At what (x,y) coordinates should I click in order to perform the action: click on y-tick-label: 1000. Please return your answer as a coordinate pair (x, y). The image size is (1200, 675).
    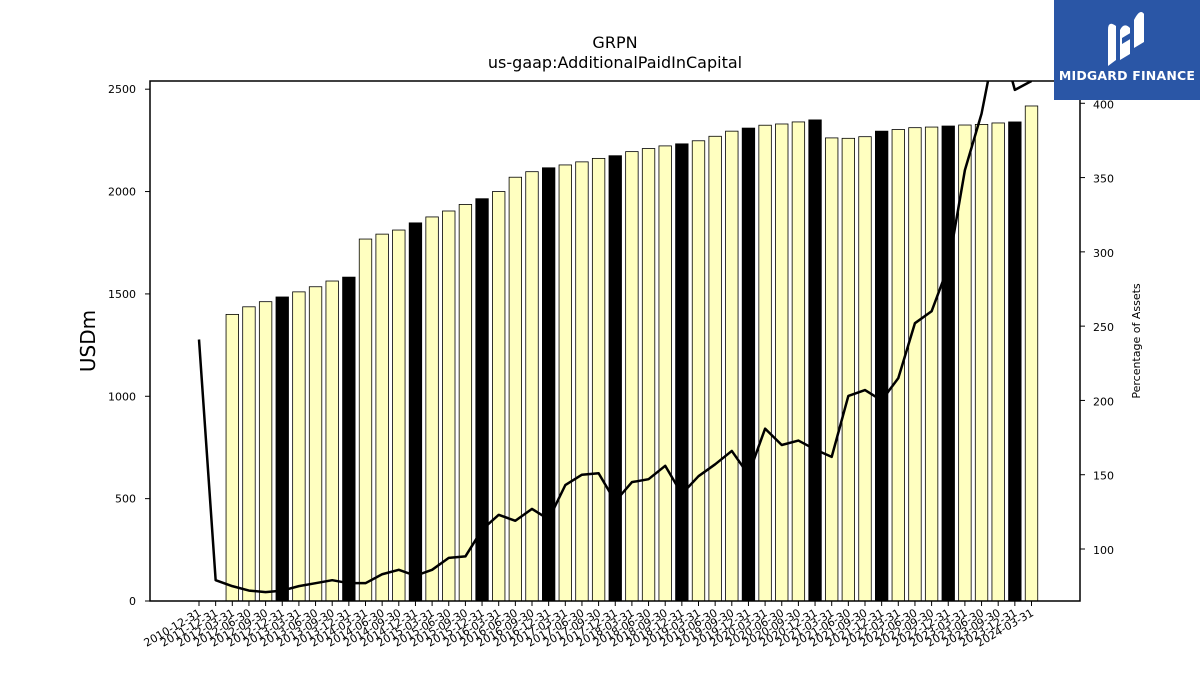
    Looking at the image, I should click on (122, 396).